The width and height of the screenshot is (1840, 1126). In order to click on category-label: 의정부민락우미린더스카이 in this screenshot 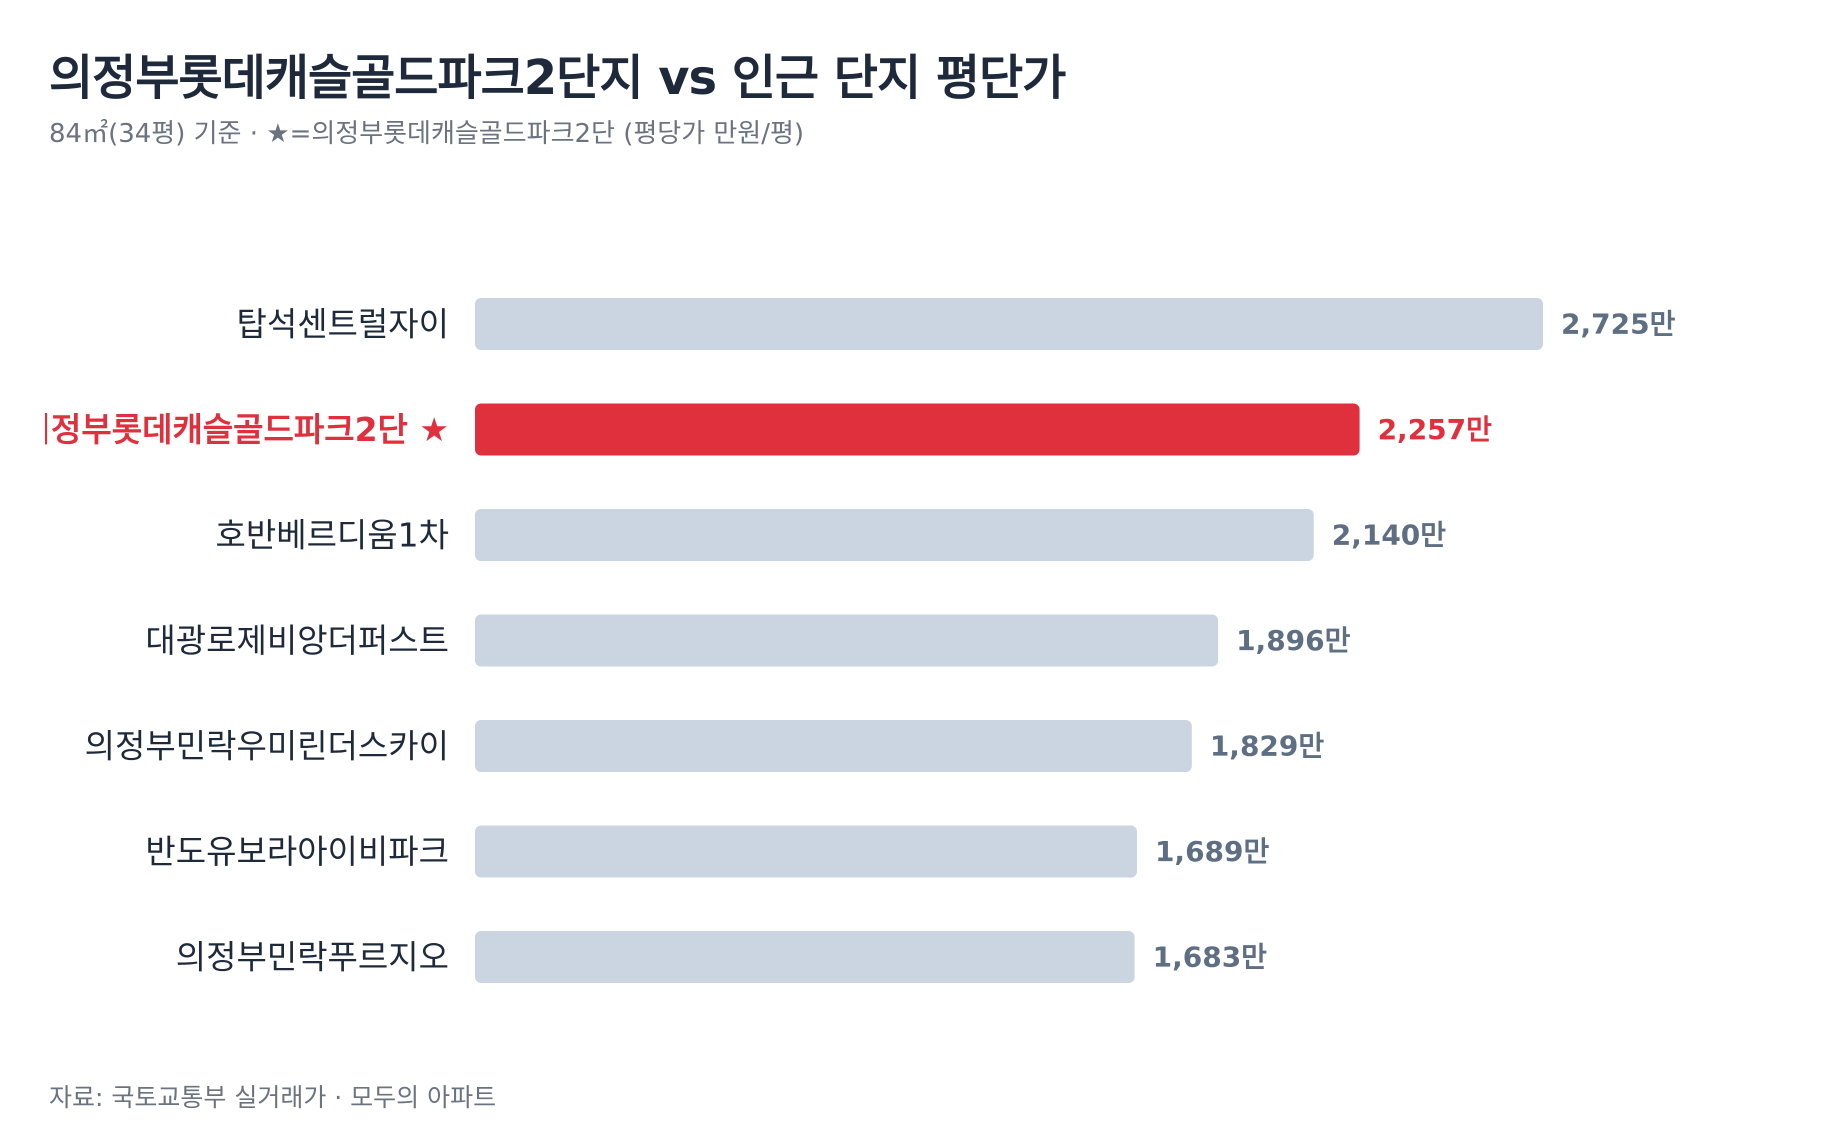, I will do `click(267, 746)`.